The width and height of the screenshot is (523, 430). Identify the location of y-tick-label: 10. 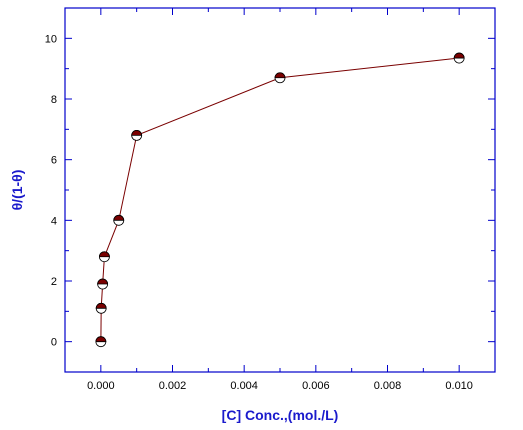
(51, 39).